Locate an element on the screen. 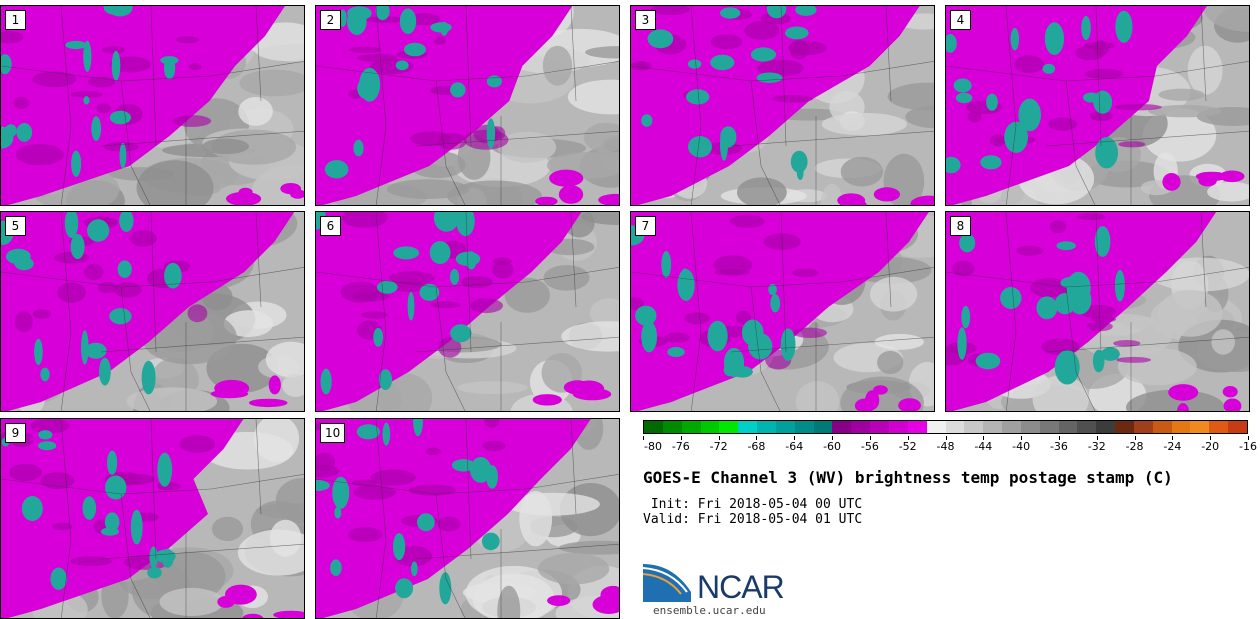  map-panel-4: 4 is located at coordinates (1097, 105).